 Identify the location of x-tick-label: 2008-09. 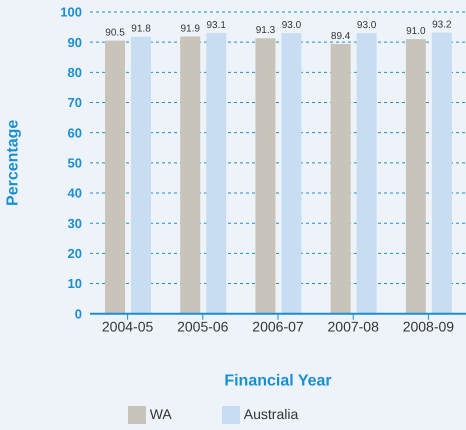
(428, 326).